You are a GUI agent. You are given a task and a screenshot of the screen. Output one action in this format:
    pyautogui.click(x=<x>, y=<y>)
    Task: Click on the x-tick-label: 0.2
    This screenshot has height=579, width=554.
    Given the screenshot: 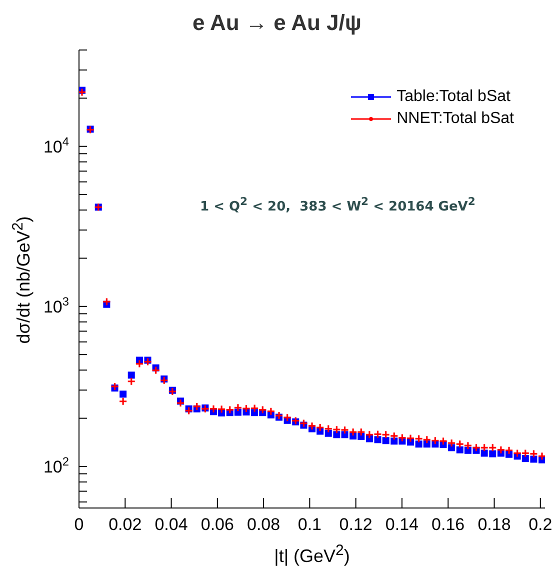 What is the action you would take?
    pyautogui.click(x=540, y=524)
    